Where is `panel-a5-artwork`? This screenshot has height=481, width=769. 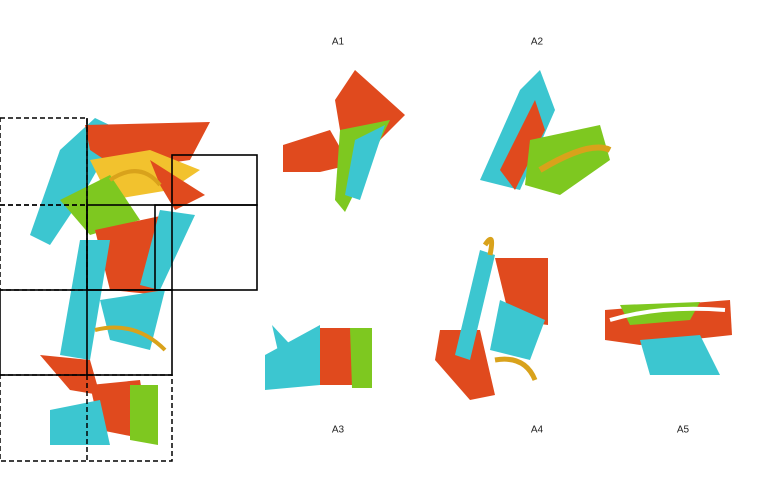
panel-a5-artwork is located at coordinates (668, 337).